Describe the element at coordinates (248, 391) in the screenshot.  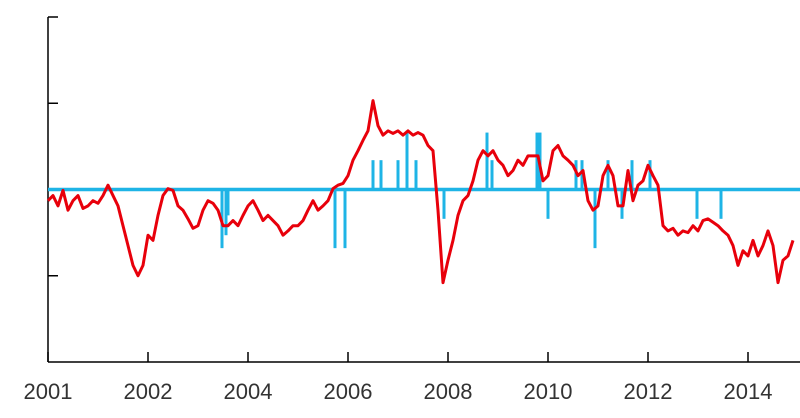
I see `x-tick-label: 2004` at that location.